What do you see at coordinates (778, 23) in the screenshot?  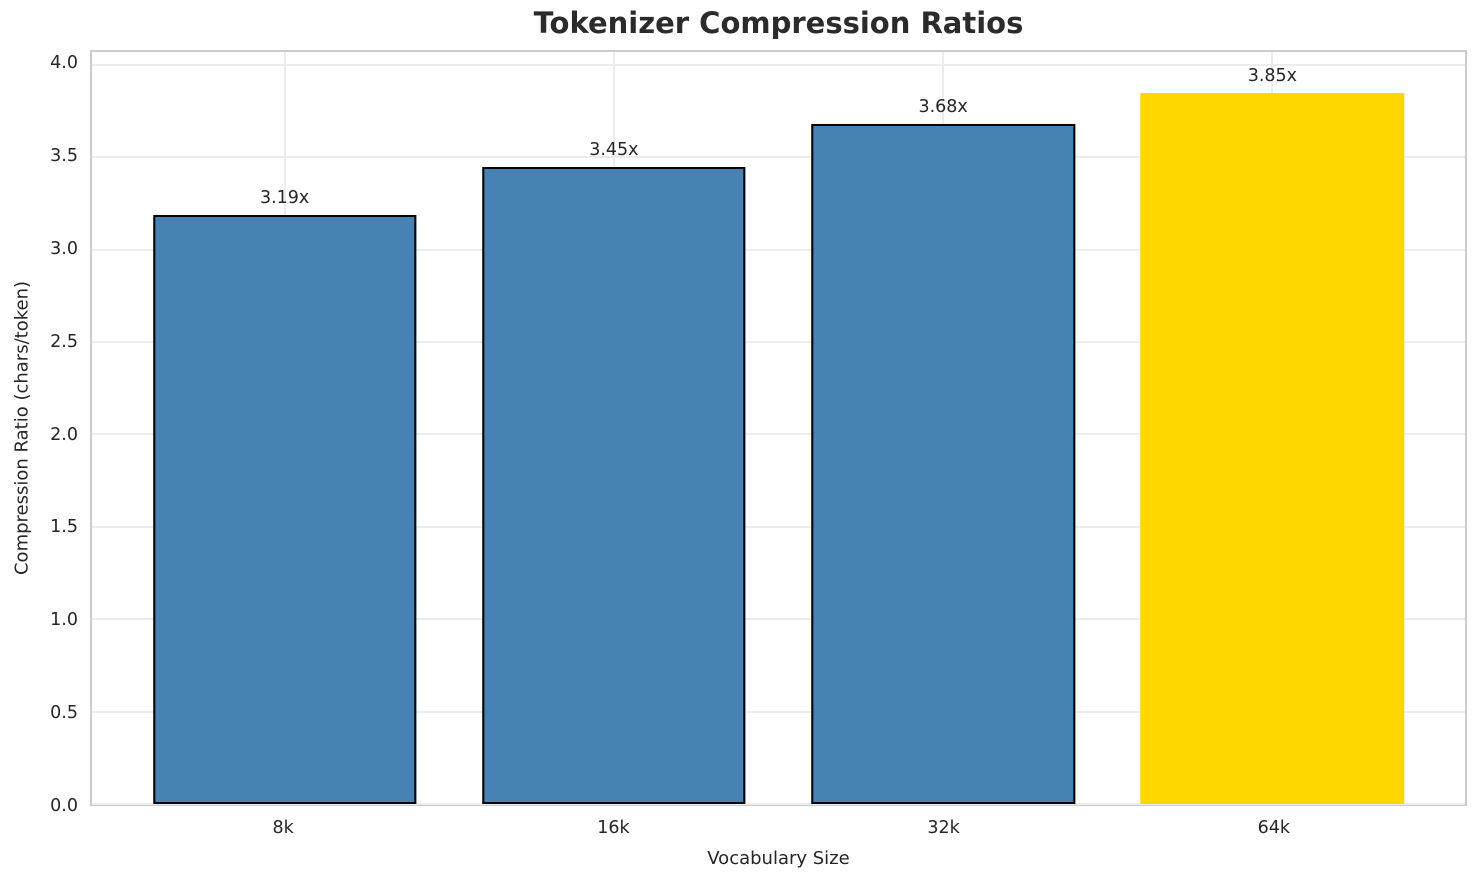 I see `chart-title: Tokenizer Compression Ratios` at bounding box center [778, 23].